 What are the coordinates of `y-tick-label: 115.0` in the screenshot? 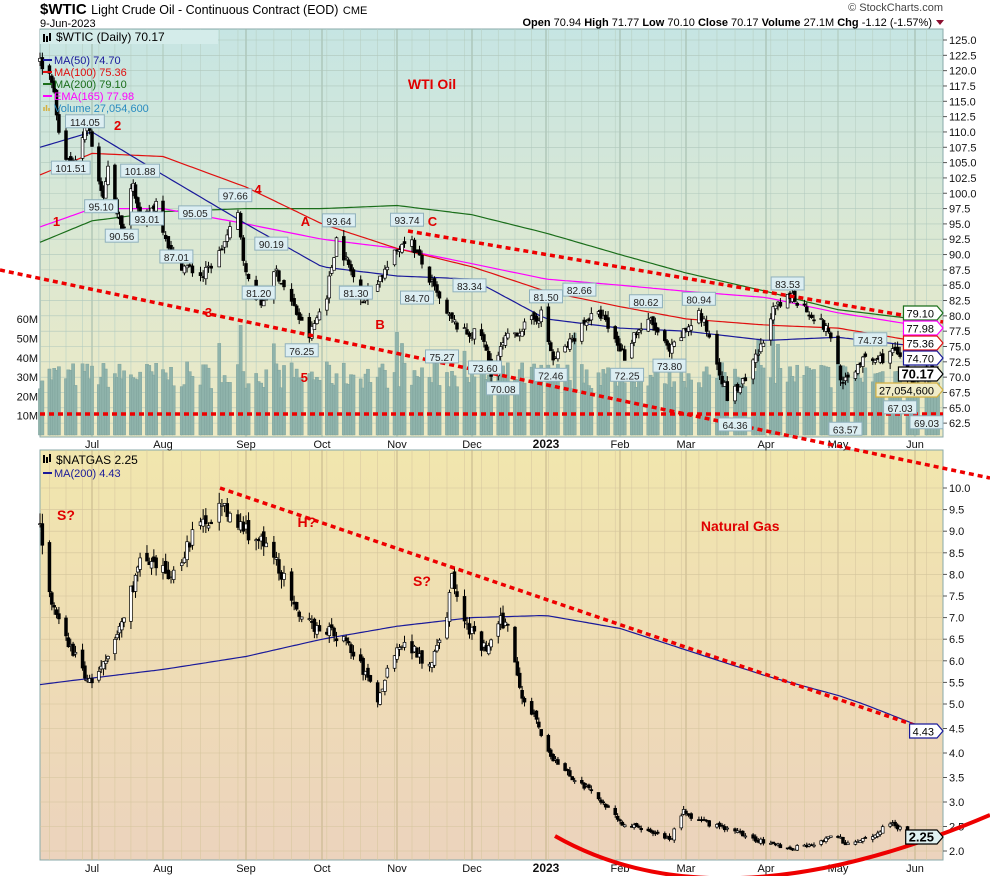 It's located at (962, 102).